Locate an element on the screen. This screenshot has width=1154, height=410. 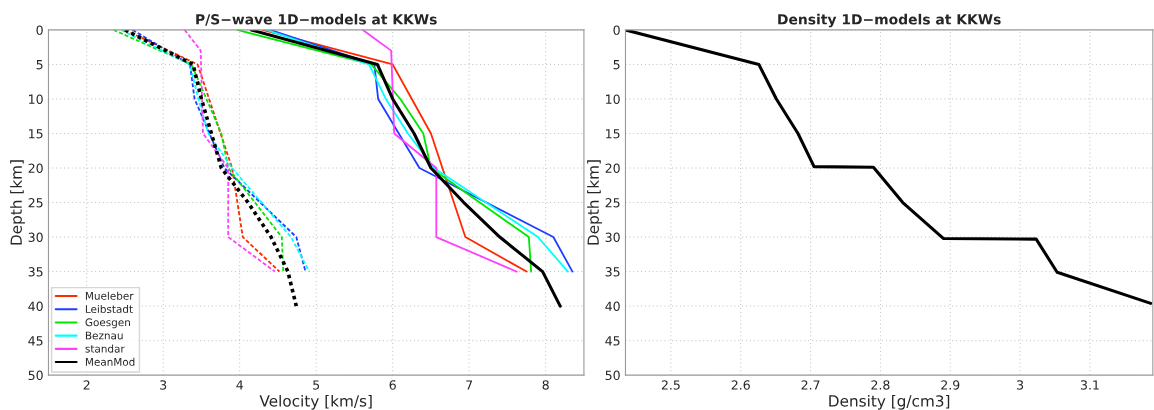
x-tick-label: 2.6 is located at coordinates (740, 385).